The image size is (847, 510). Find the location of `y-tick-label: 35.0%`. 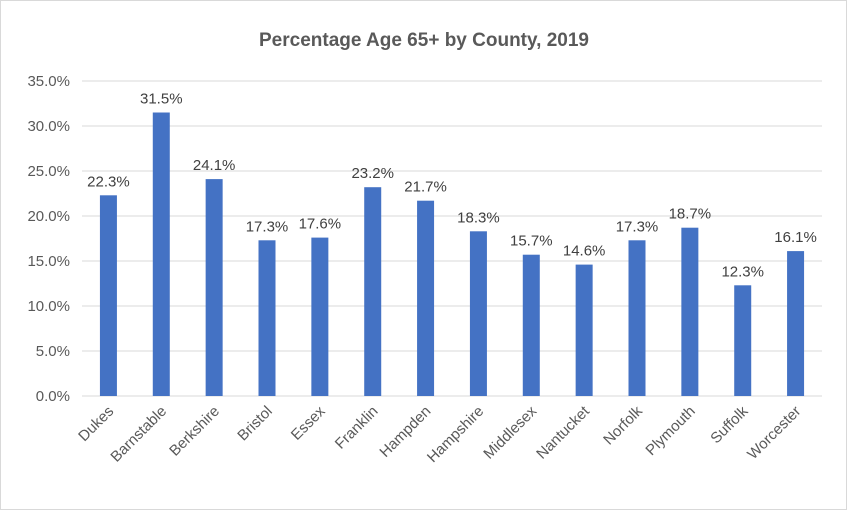

y-tick-label: 35.0% is located at coordinates (48, 81).